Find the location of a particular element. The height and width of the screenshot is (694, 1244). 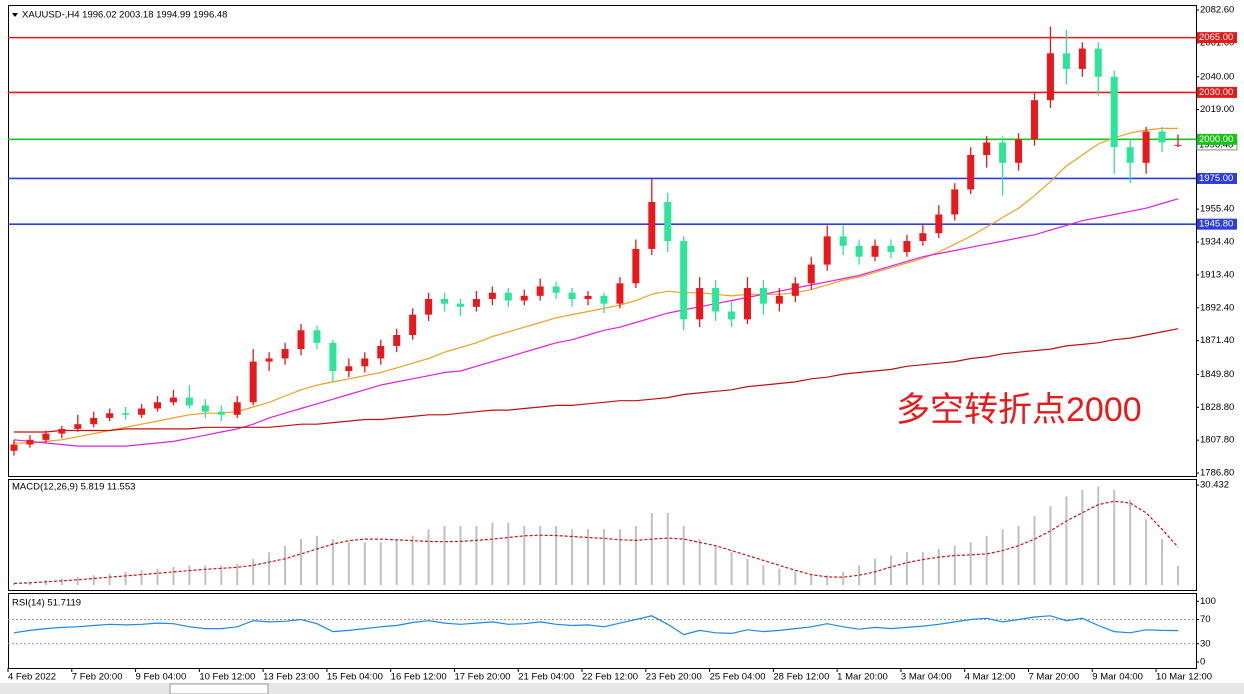

level-label: 2030.00 is located at coordinates (1216, 92).